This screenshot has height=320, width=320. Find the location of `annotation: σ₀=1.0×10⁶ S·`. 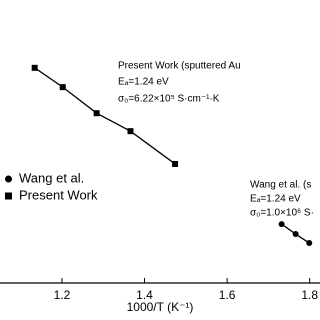

annotation: σ₀=1.0×10⁶ S· is located at coordinates (282, 213).